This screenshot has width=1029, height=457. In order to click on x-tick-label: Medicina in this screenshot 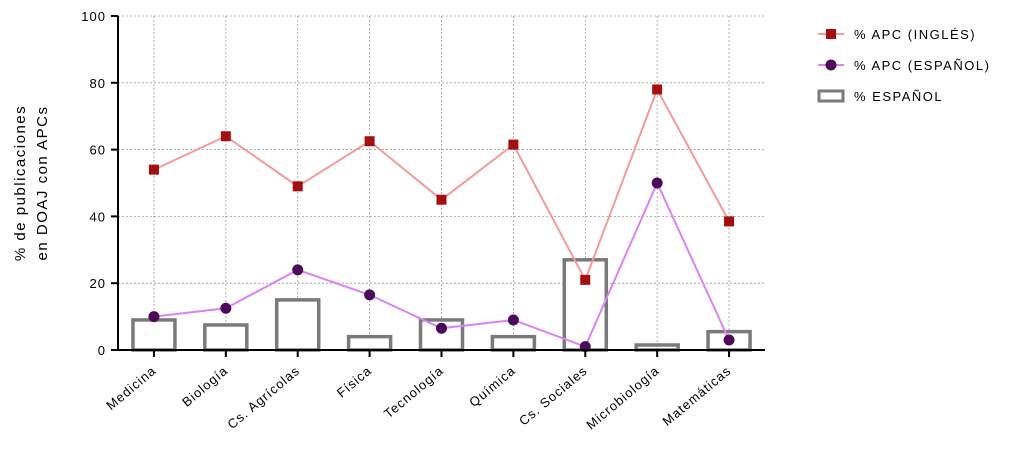, I will do `click(131, 388)`.